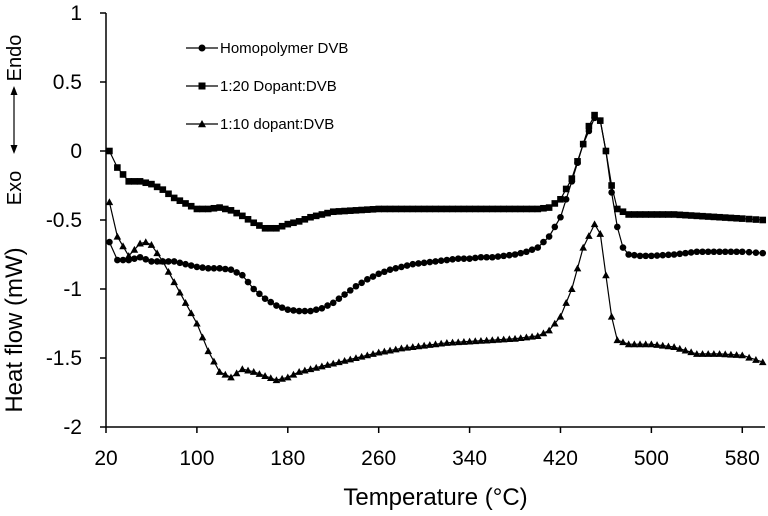  I want to click on y-tick-label: 1, so click(76, 13).